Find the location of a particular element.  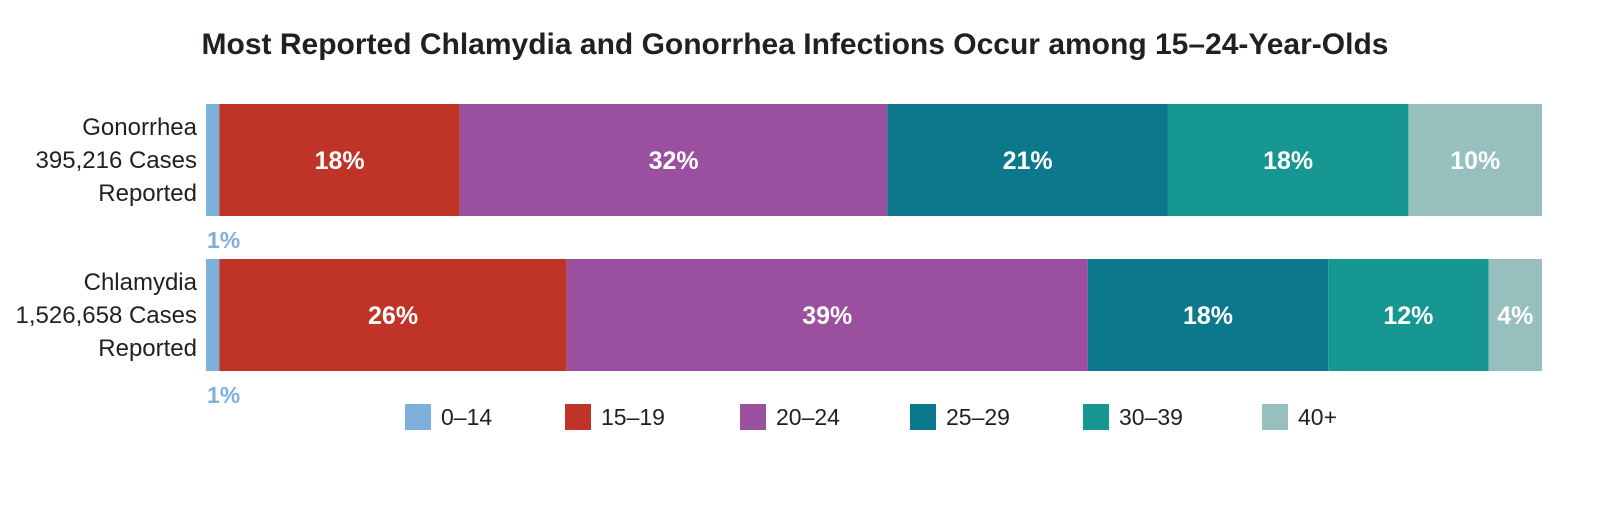

legend-label: 30–39 is located at coordinates (1151, 417).